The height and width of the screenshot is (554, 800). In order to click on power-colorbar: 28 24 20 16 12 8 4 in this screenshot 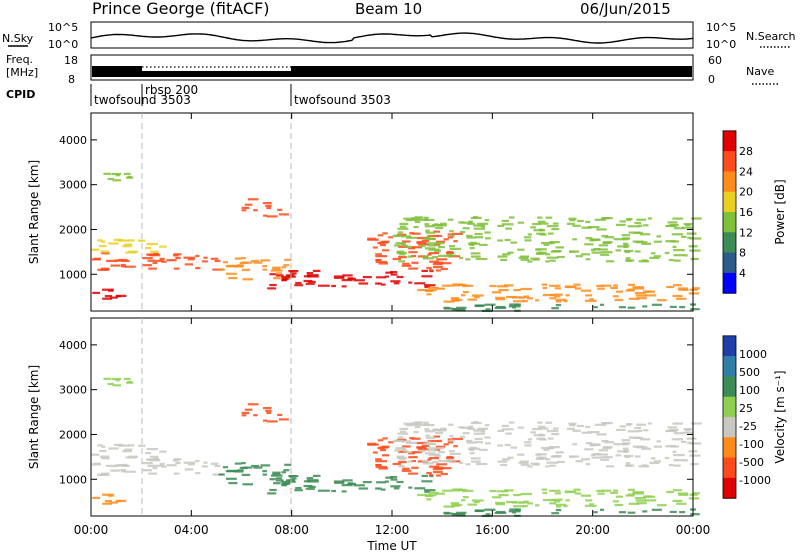, I will do `click(737, 212)`.